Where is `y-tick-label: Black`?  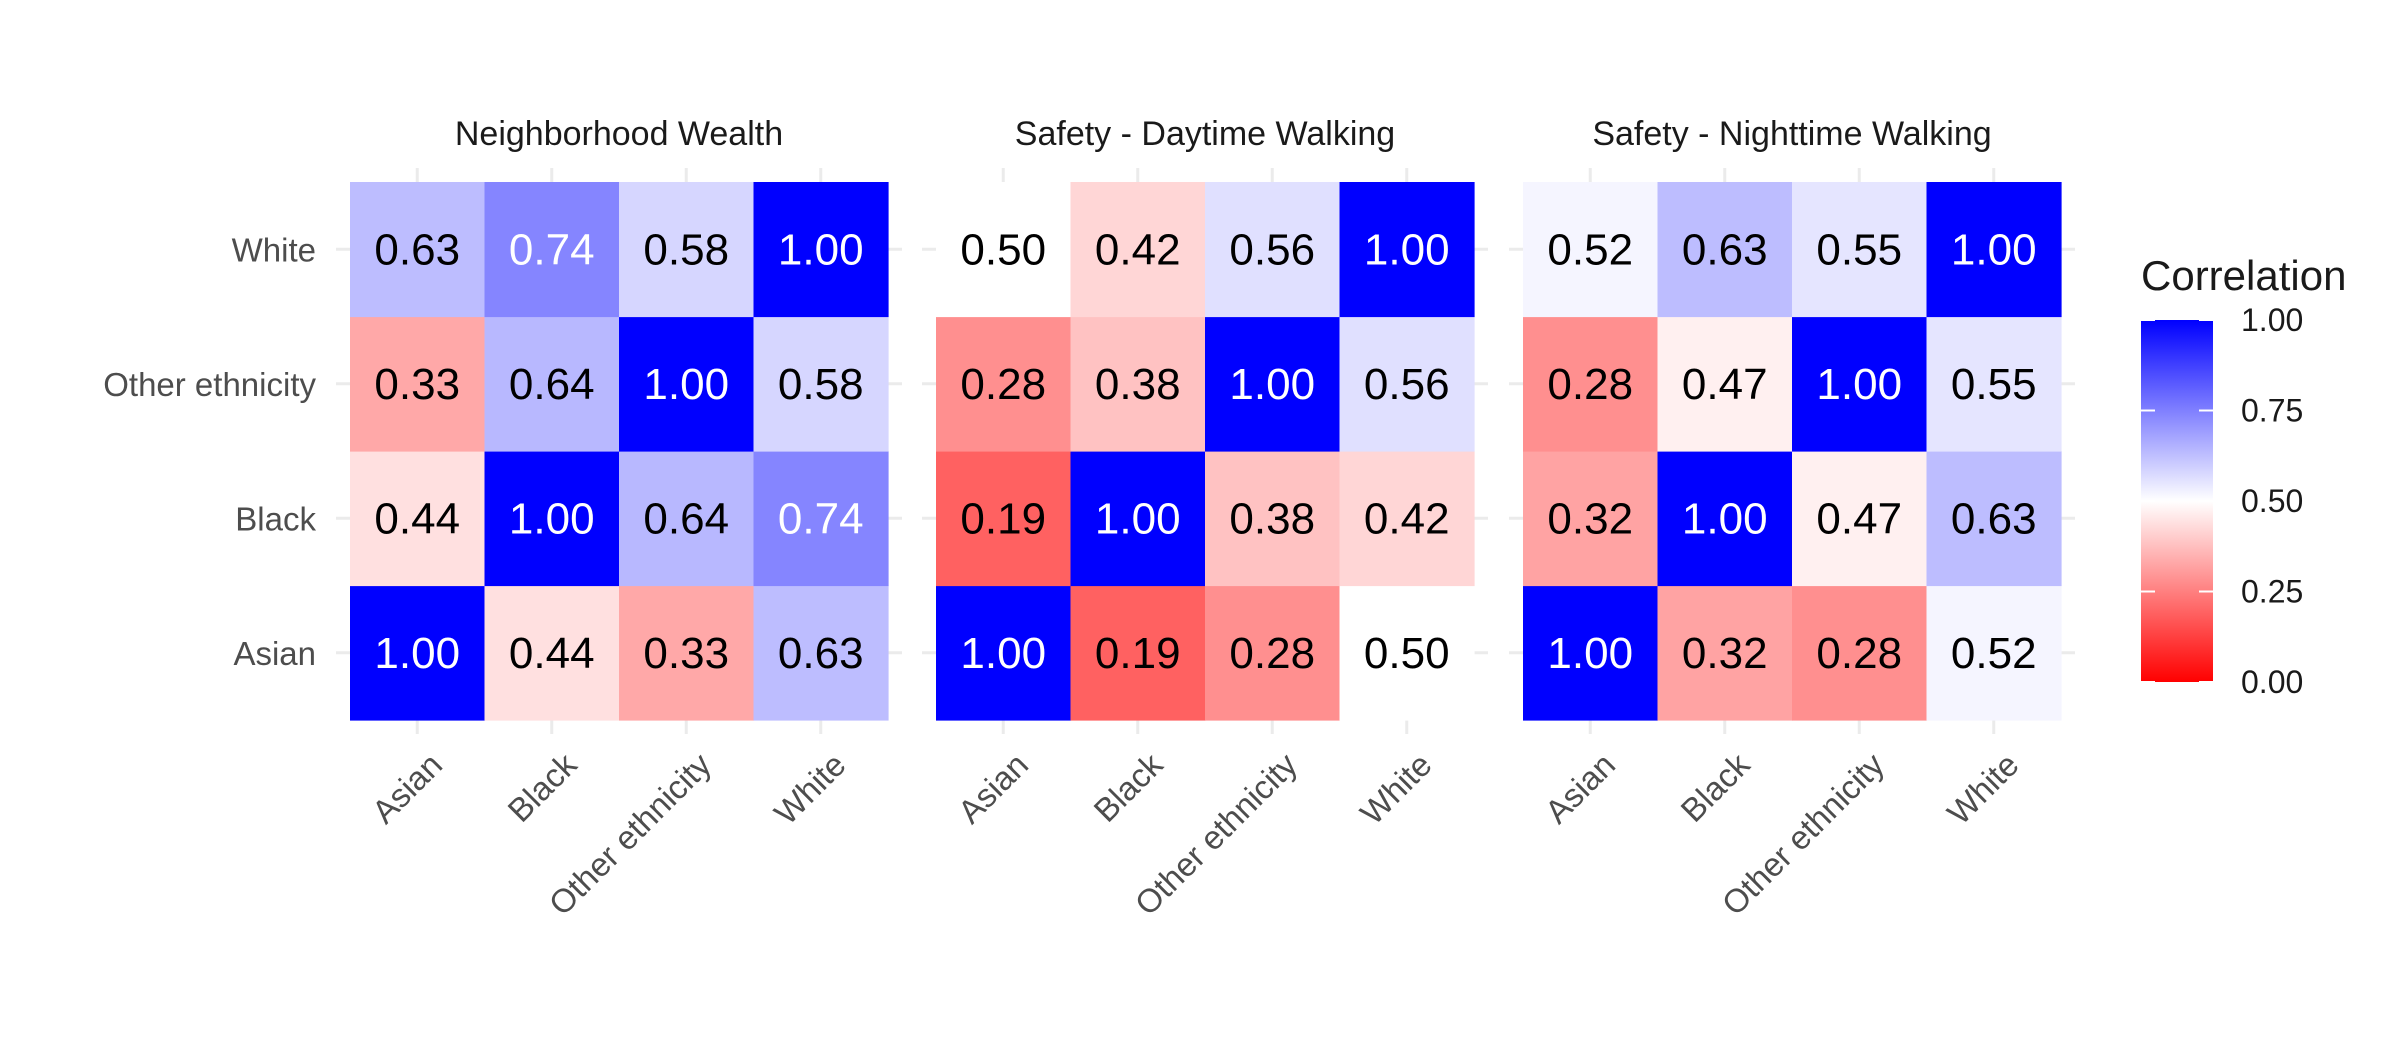 y-tick-label: Black is located at coordinates (275, 518).